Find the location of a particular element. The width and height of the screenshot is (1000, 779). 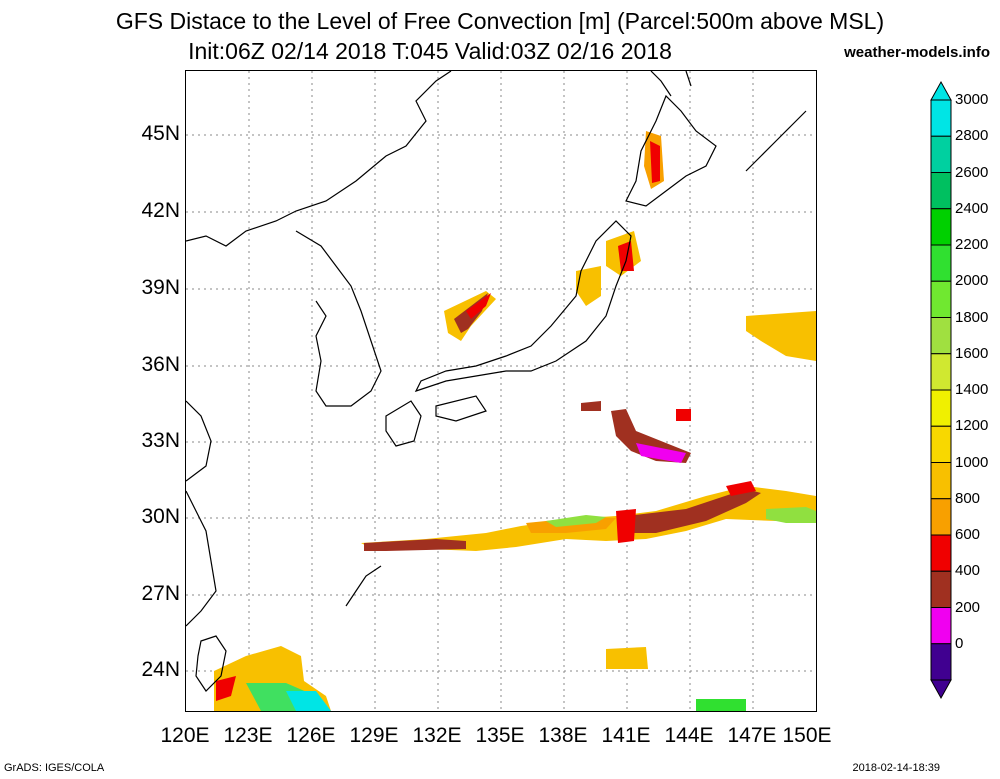

lon-label: 141E is located at coordinates (626, 735).